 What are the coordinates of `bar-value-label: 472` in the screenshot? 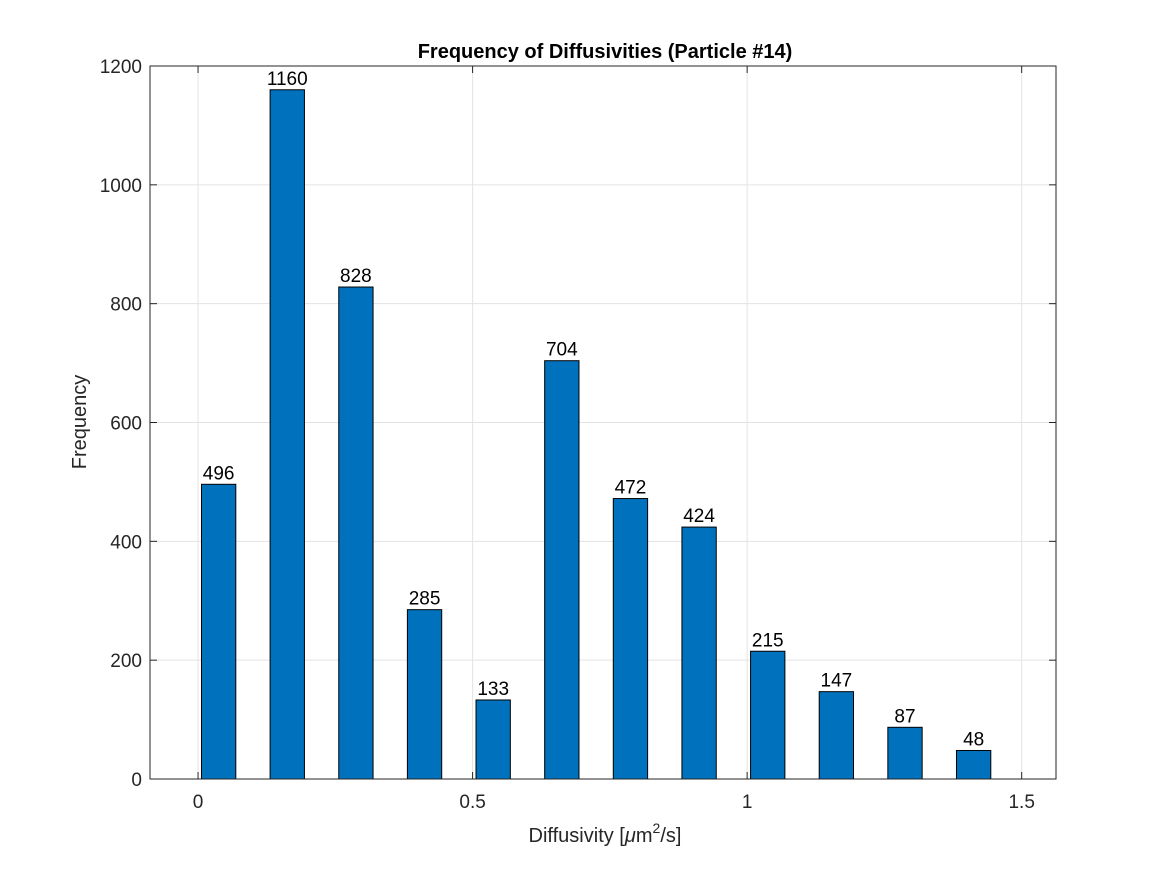 It's located at (631, 488).